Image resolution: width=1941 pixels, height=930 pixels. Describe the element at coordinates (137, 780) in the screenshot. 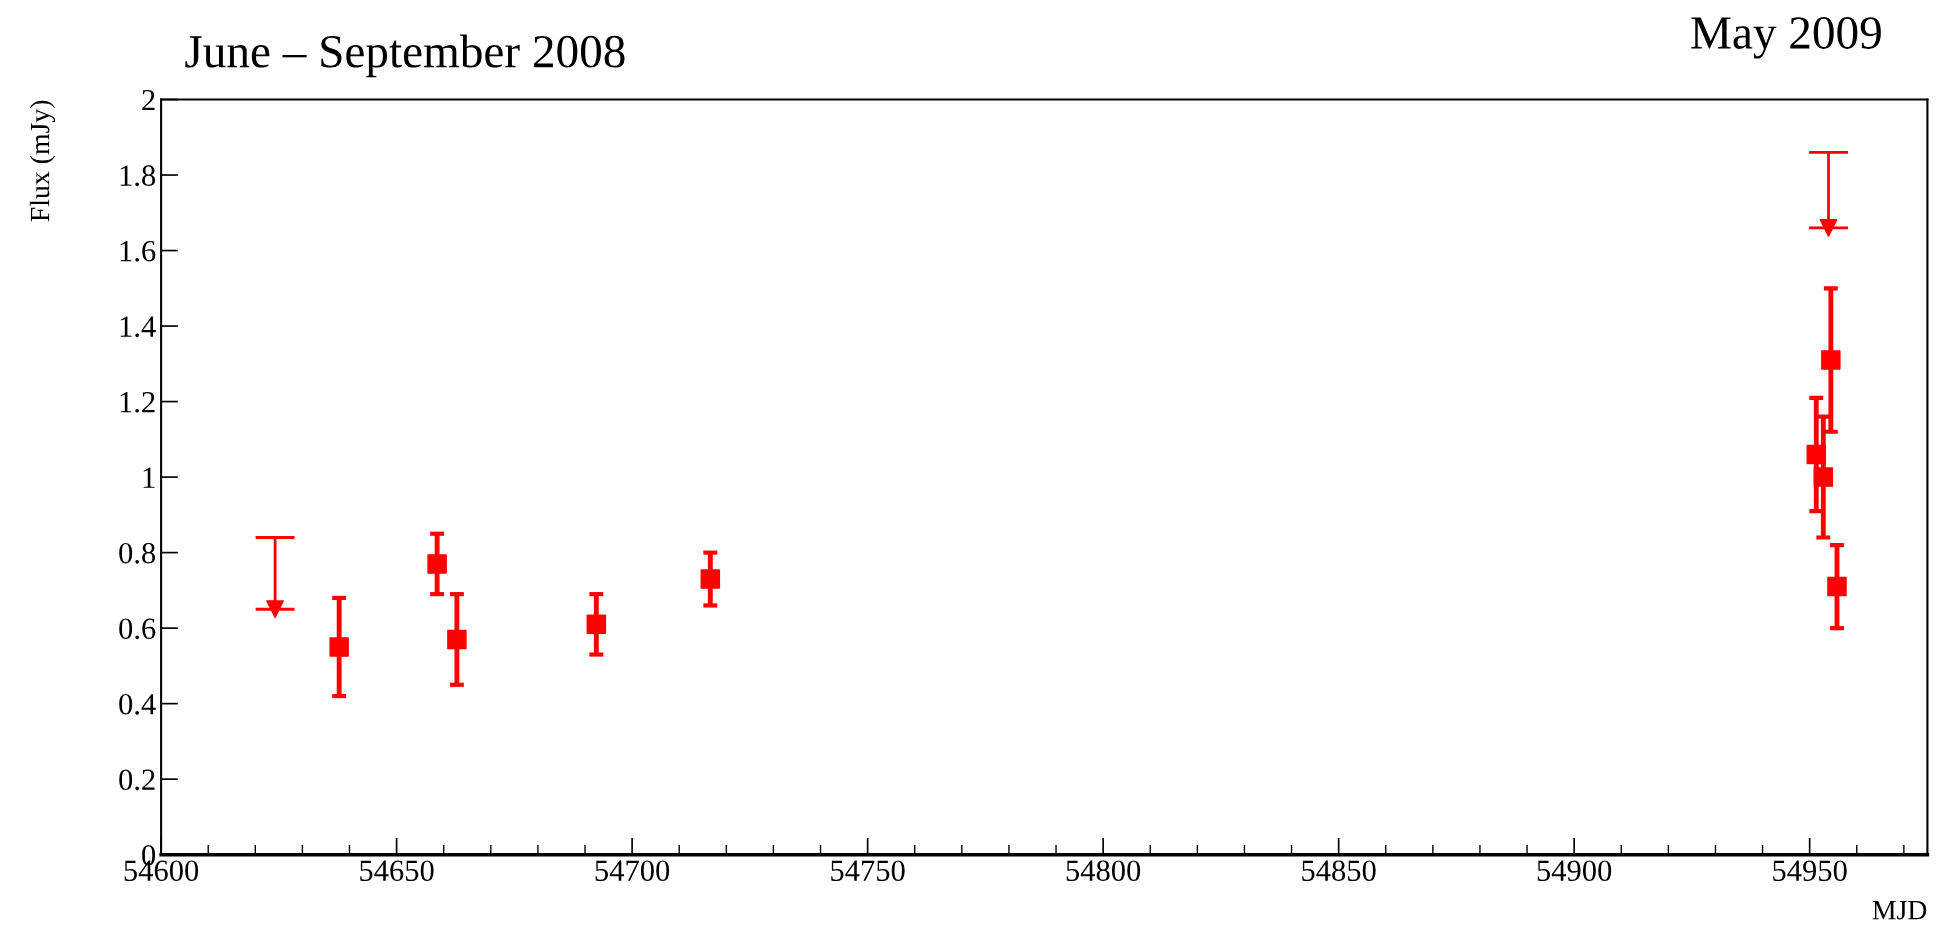

I see `y-tick-label: 0.2` at that location.